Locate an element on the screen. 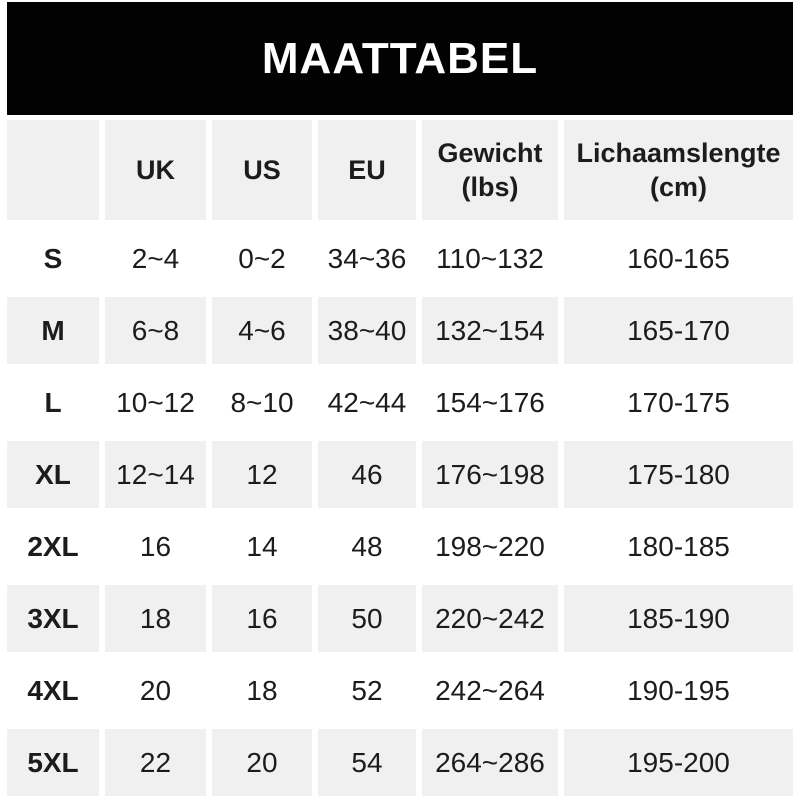 This screenshot has width=800, height=800. column-header-body-length: Lichaamslengte (cm) is located at coordinates (678, 170).